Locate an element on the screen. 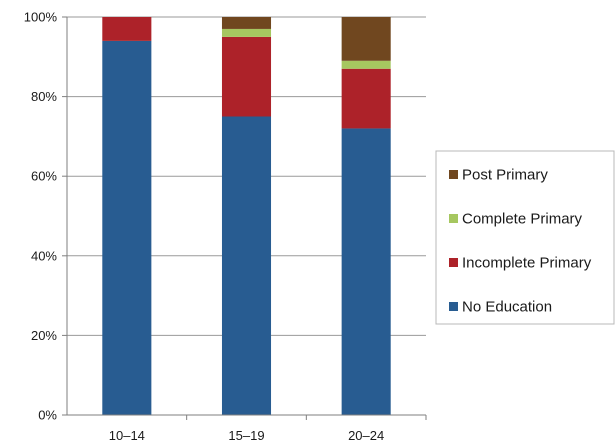  y-tick-label: 60% is located at coordinates (44, 176).